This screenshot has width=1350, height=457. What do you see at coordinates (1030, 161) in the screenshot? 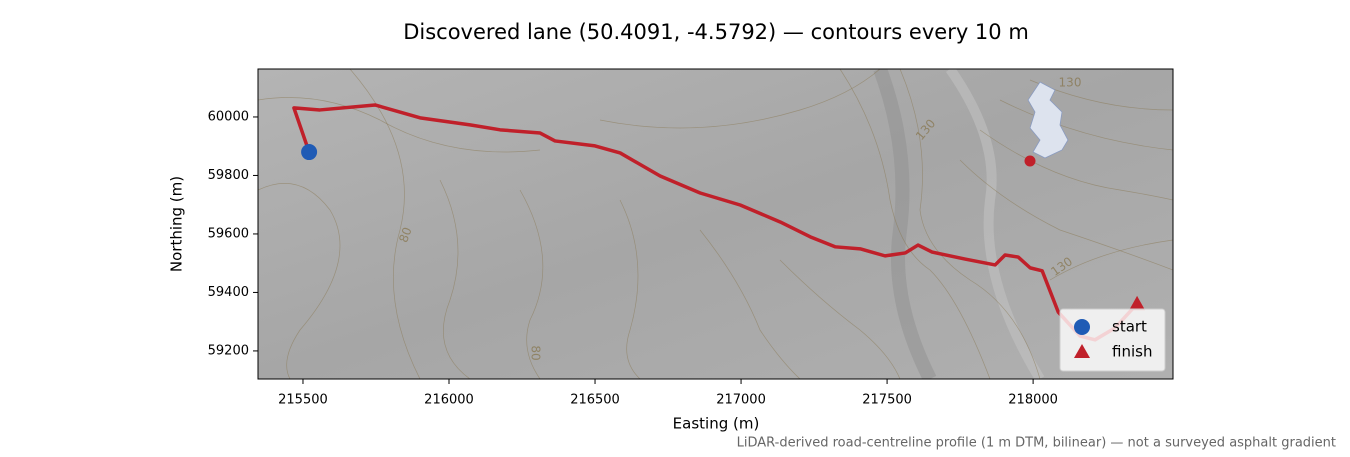
I see `inset-location` at bounding box center [1030, 161].